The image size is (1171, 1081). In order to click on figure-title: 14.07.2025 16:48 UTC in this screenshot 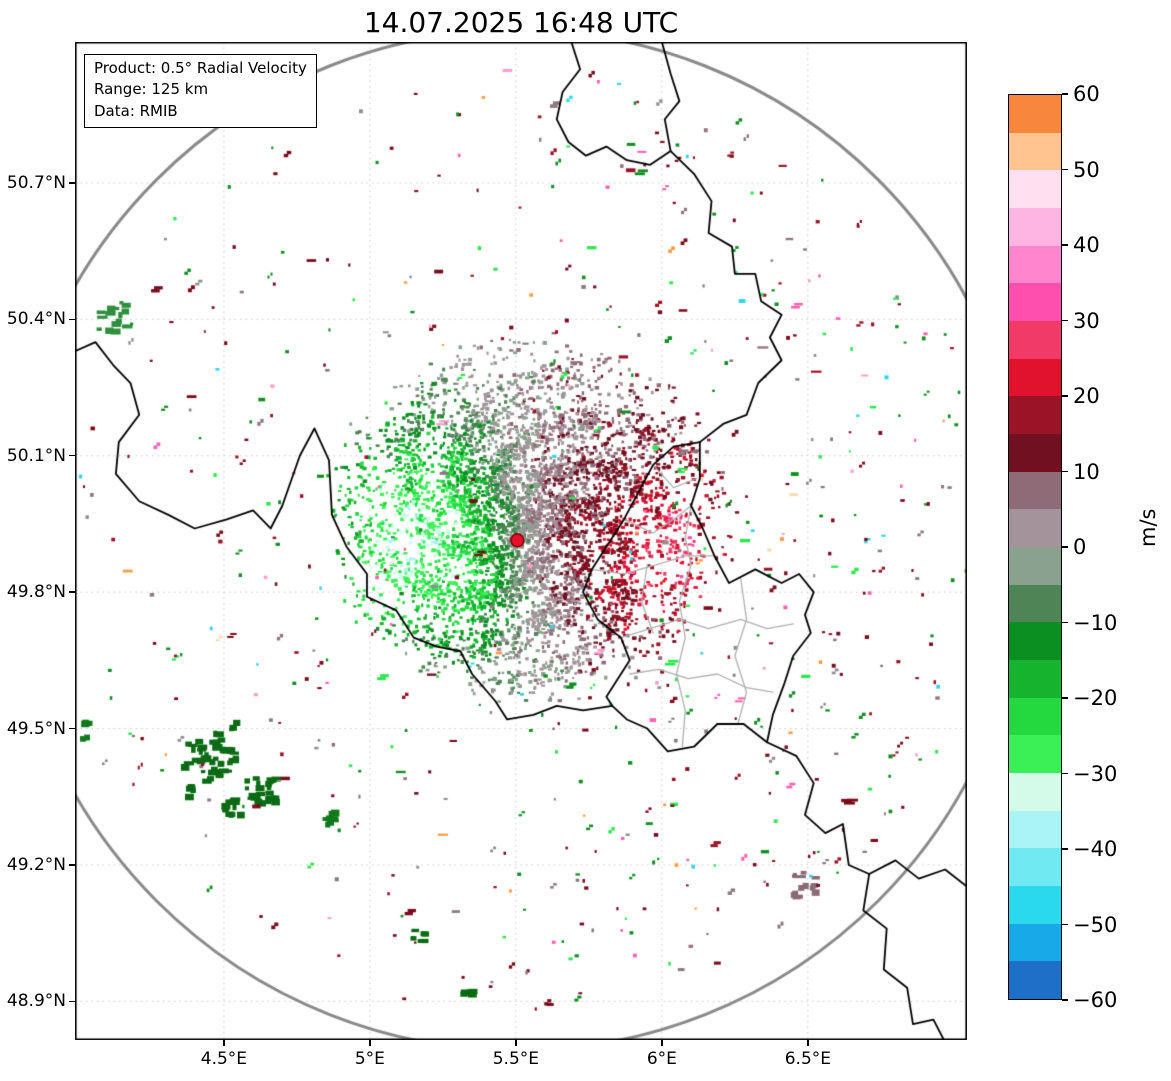, I will do `click(521, 22)`.